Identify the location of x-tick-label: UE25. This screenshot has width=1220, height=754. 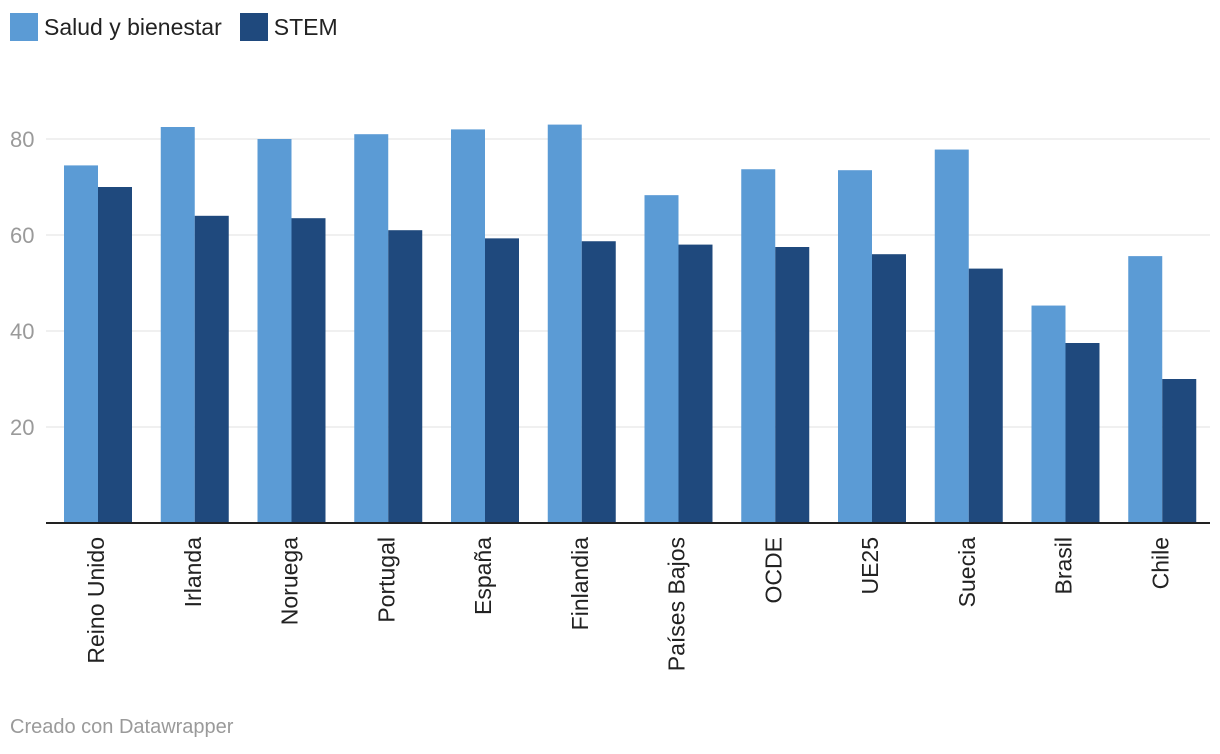
(870, 566).